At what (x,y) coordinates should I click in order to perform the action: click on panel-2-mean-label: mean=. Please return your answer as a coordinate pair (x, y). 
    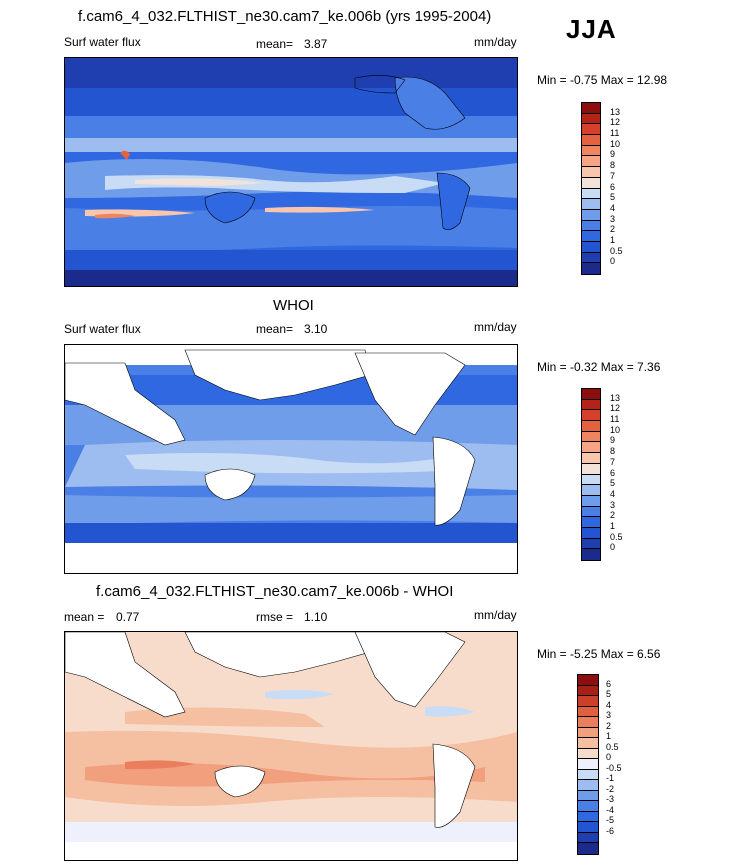
    Looking at the image, I should click on (275, 329).